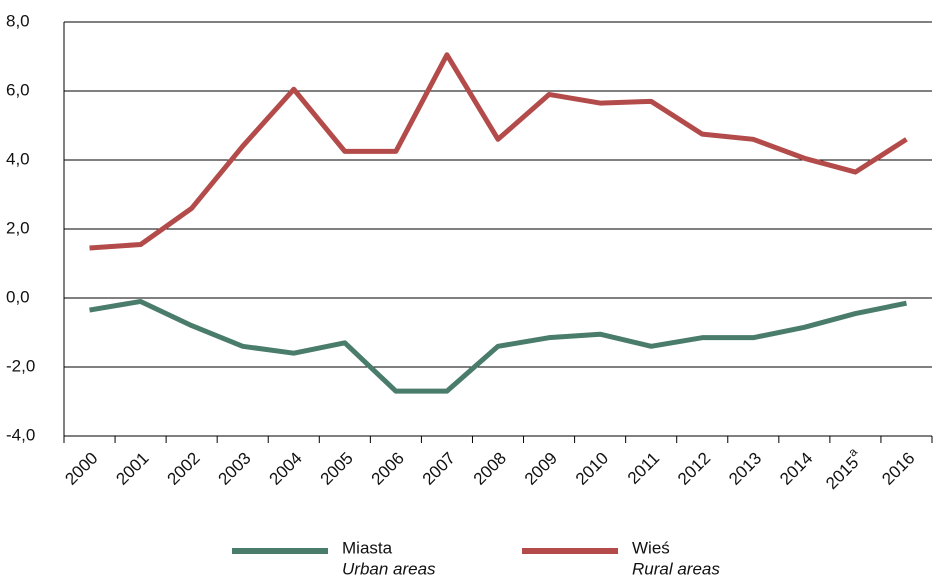 This screenshot has width=952, height=578. I want to click on x-tick-label: 2014, so click(796, 469).